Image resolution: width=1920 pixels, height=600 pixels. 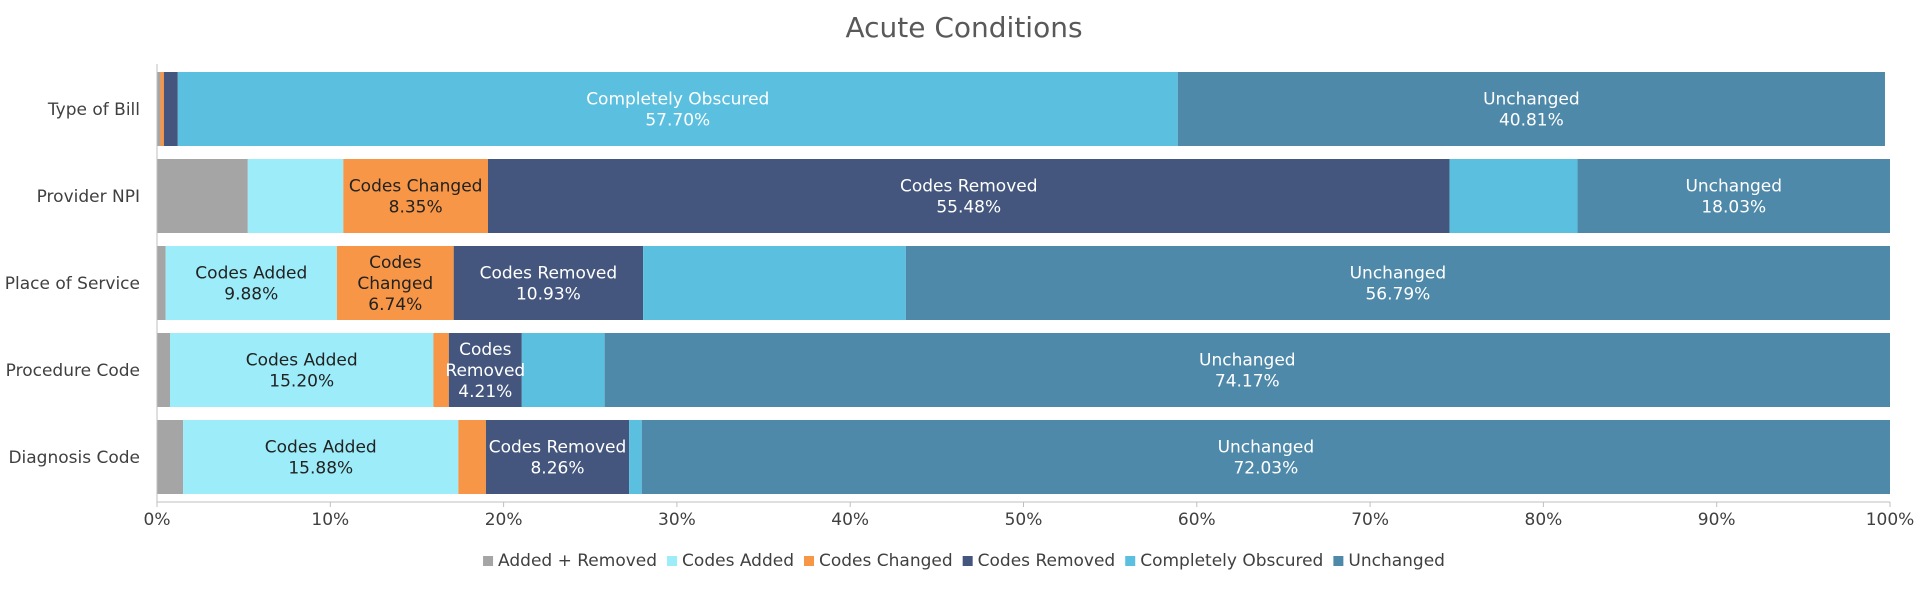 What do you see at coordinates (163, 370) in the screenshot?
I see `bar-procedure-code-added-removed` at bounding box center [163, 370].